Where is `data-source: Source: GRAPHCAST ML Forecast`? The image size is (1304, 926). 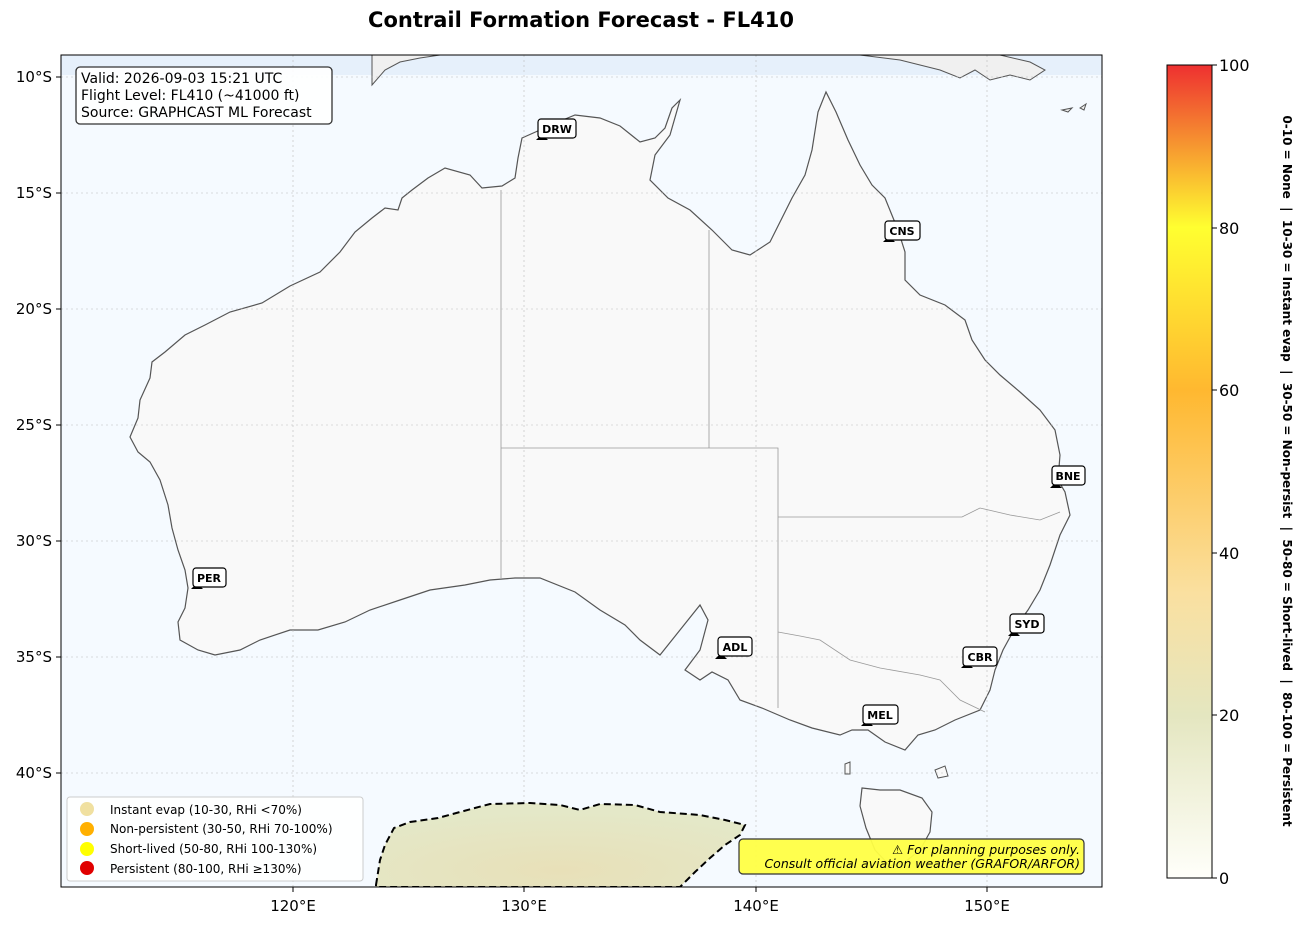 data-source: Source: GRAPHCAST ML Forecast is located at coordinates (196, 113).